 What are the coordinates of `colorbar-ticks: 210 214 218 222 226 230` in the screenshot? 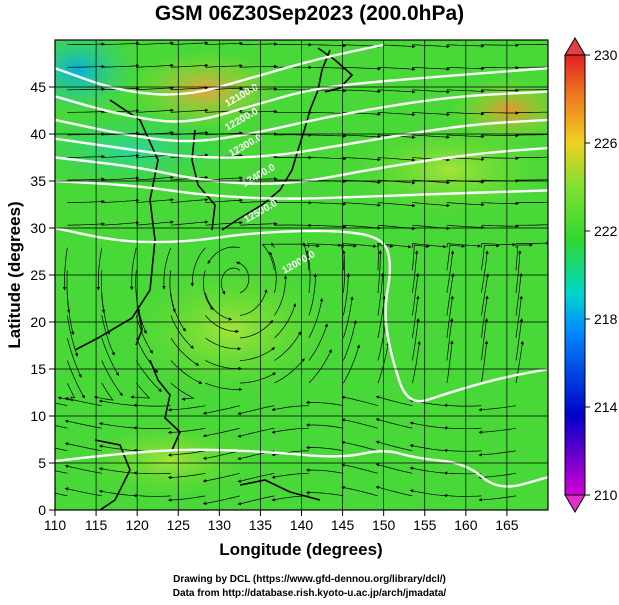 It's located at (601, 275).